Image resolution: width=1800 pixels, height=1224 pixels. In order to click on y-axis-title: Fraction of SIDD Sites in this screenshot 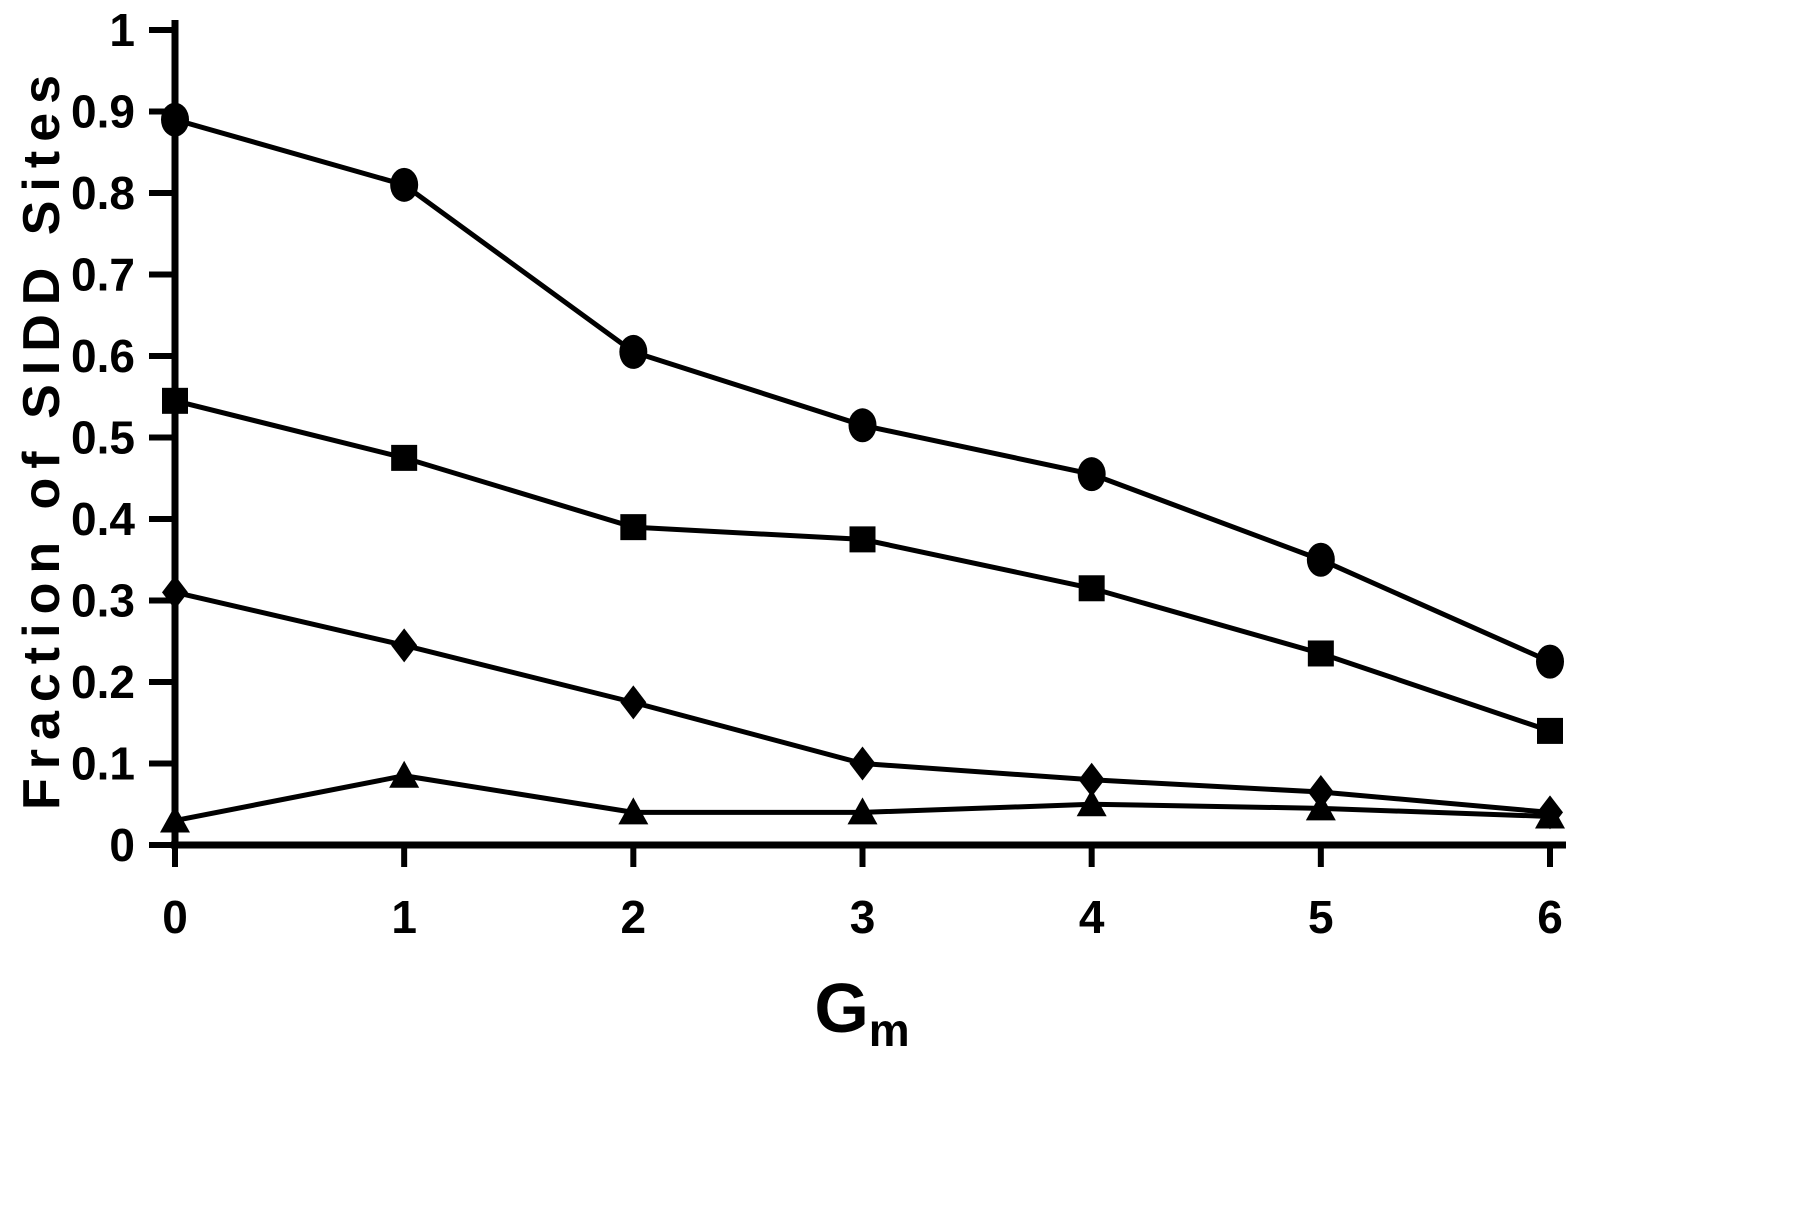, I will do `click(42, 438)`.